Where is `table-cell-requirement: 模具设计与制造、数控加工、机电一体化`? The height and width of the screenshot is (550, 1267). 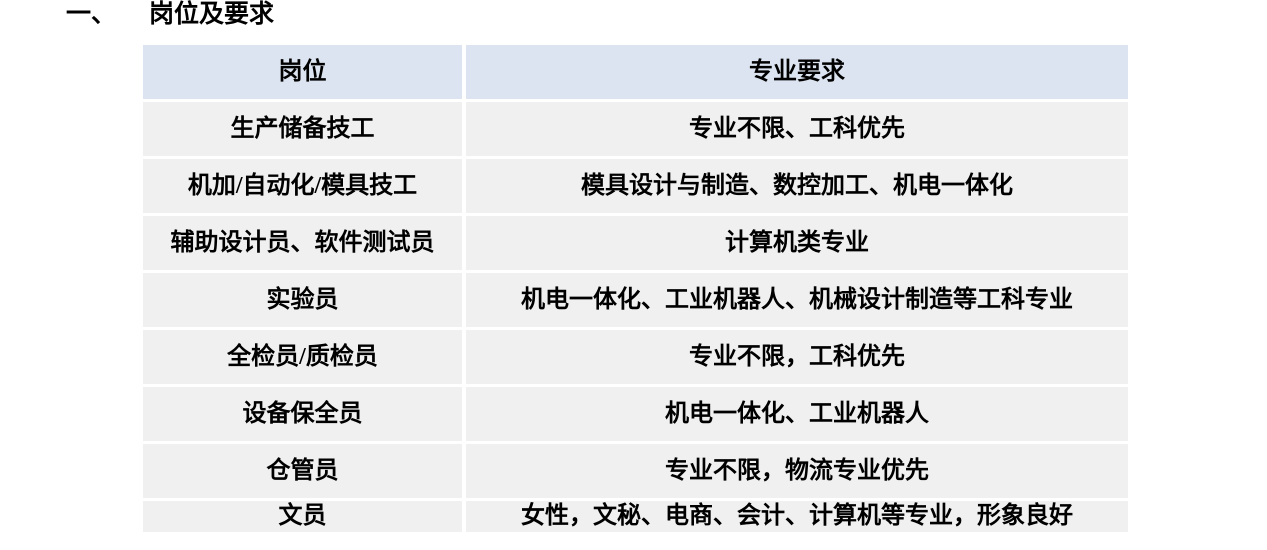
table-cell-requirement: 模具设计与制造、数控加工、机电一体化 is located at coordinates (797, 186).